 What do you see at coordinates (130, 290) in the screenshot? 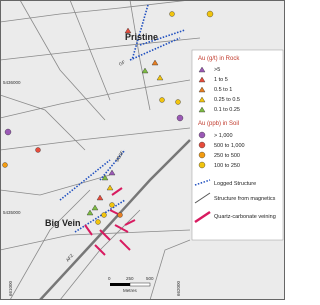
I see `scale-unit: Metres` at bounding box center [130, 290].